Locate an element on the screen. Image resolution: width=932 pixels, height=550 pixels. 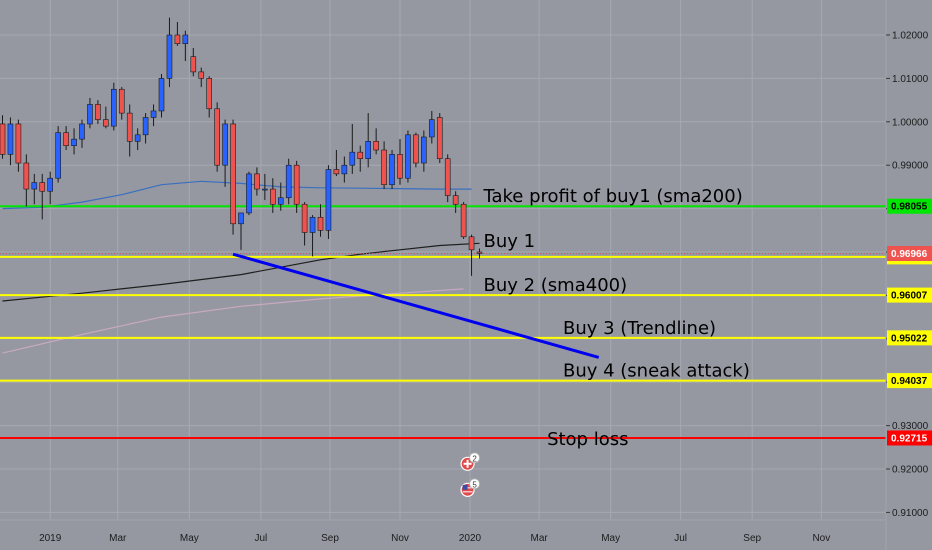
event-badge-count: 5 is located at coordinates (474, 484).